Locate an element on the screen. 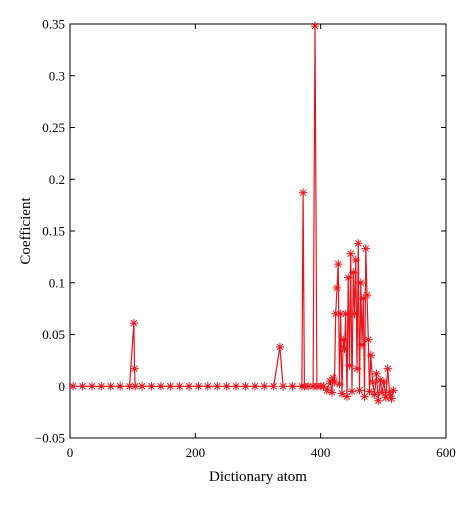  x-axis-title: Dictionary atom is located at coordinates (258, 477).